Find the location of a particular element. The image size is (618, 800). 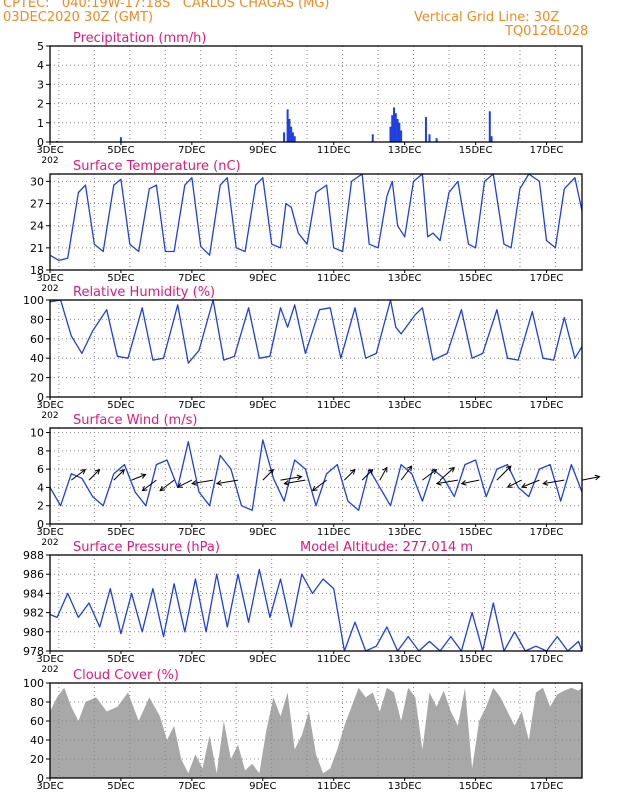

header-station: CPTEC: 040:19W-17:18S CARLOS CHAGAS (MG) is located at coordinates (166, 5).